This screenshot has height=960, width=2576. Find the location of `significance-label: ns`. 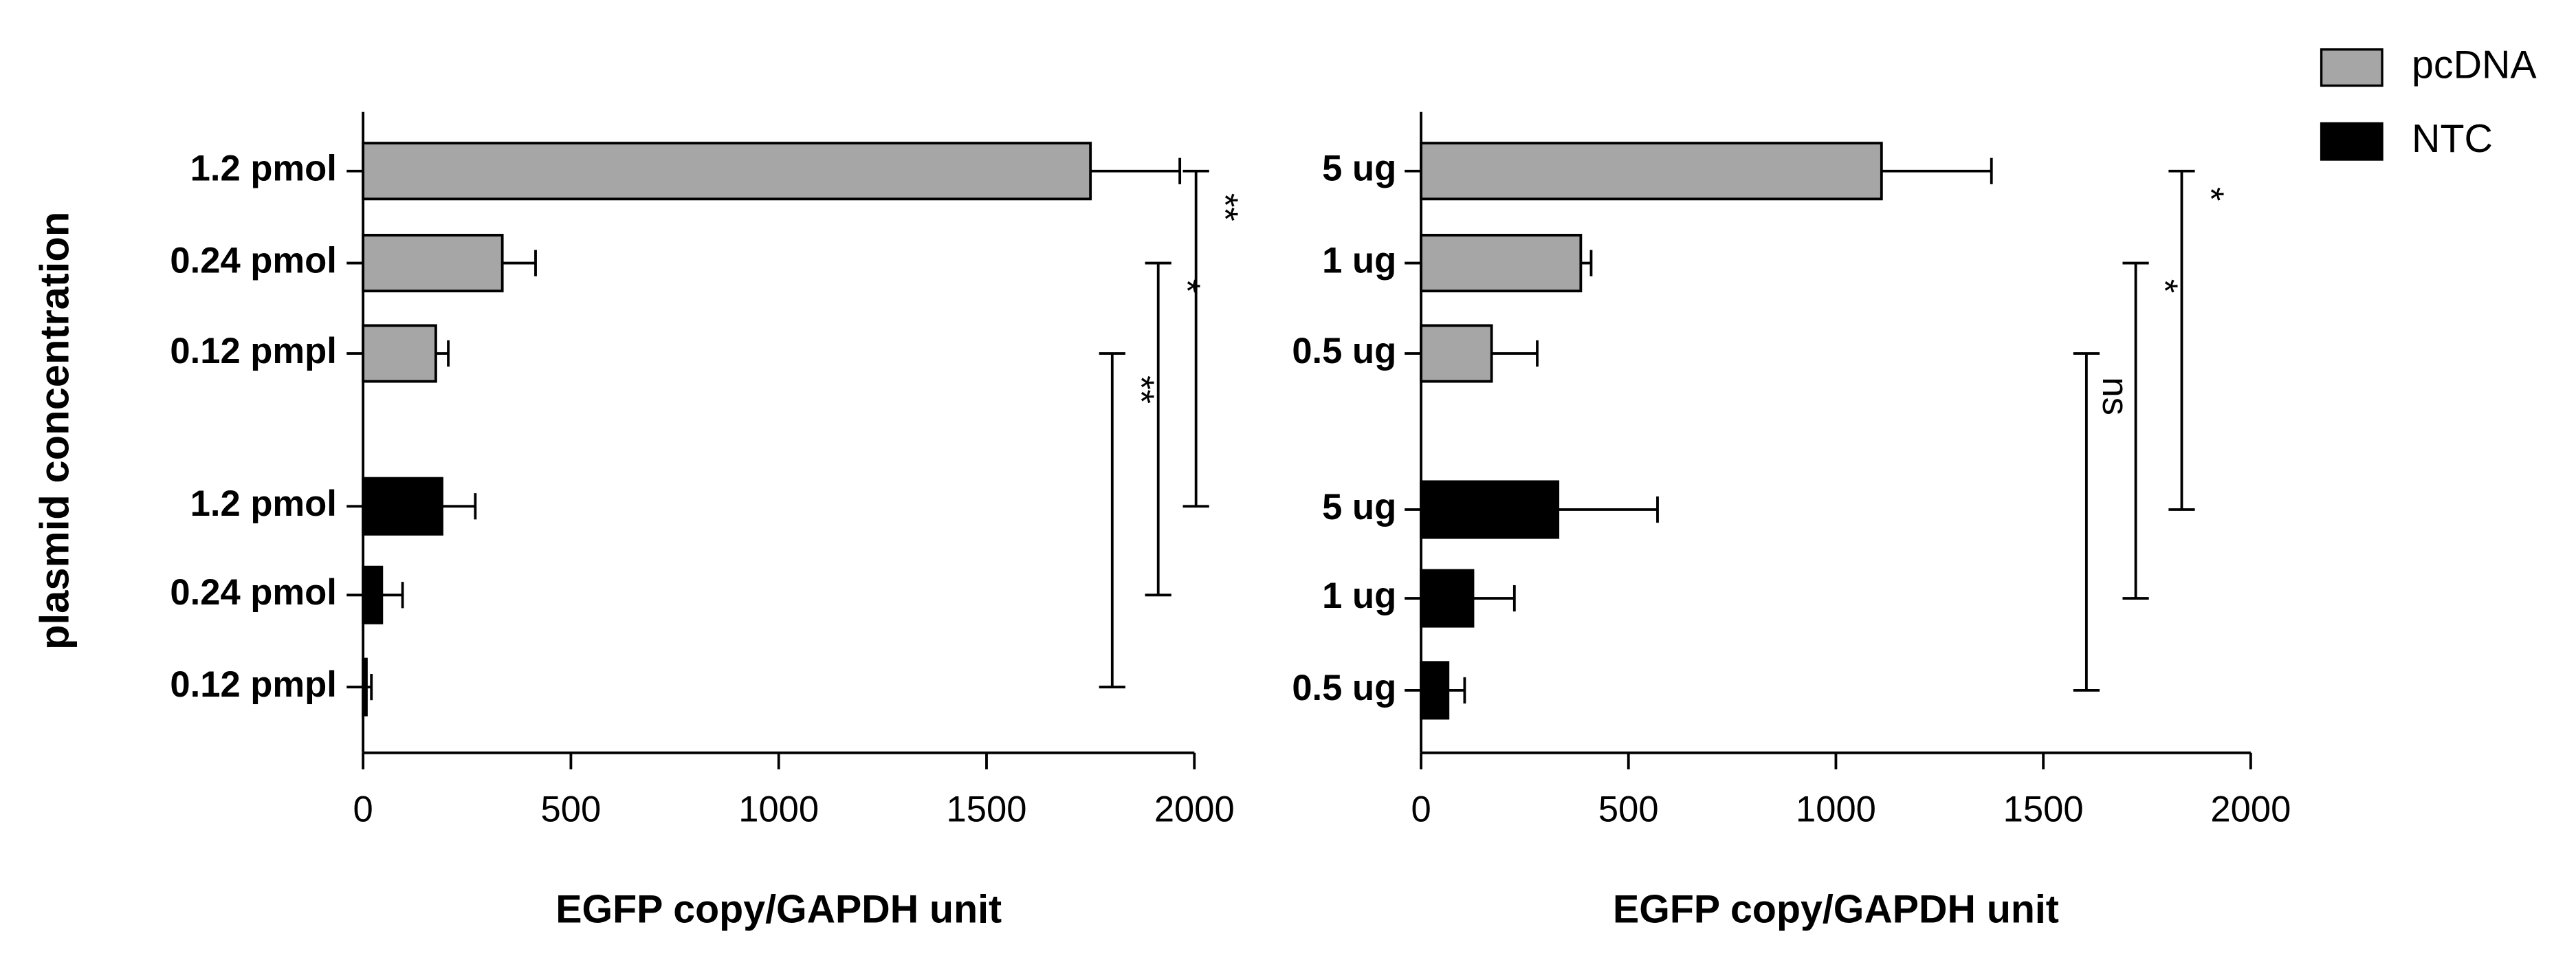

significance-label: ns is located at coordinates (2115, 396).